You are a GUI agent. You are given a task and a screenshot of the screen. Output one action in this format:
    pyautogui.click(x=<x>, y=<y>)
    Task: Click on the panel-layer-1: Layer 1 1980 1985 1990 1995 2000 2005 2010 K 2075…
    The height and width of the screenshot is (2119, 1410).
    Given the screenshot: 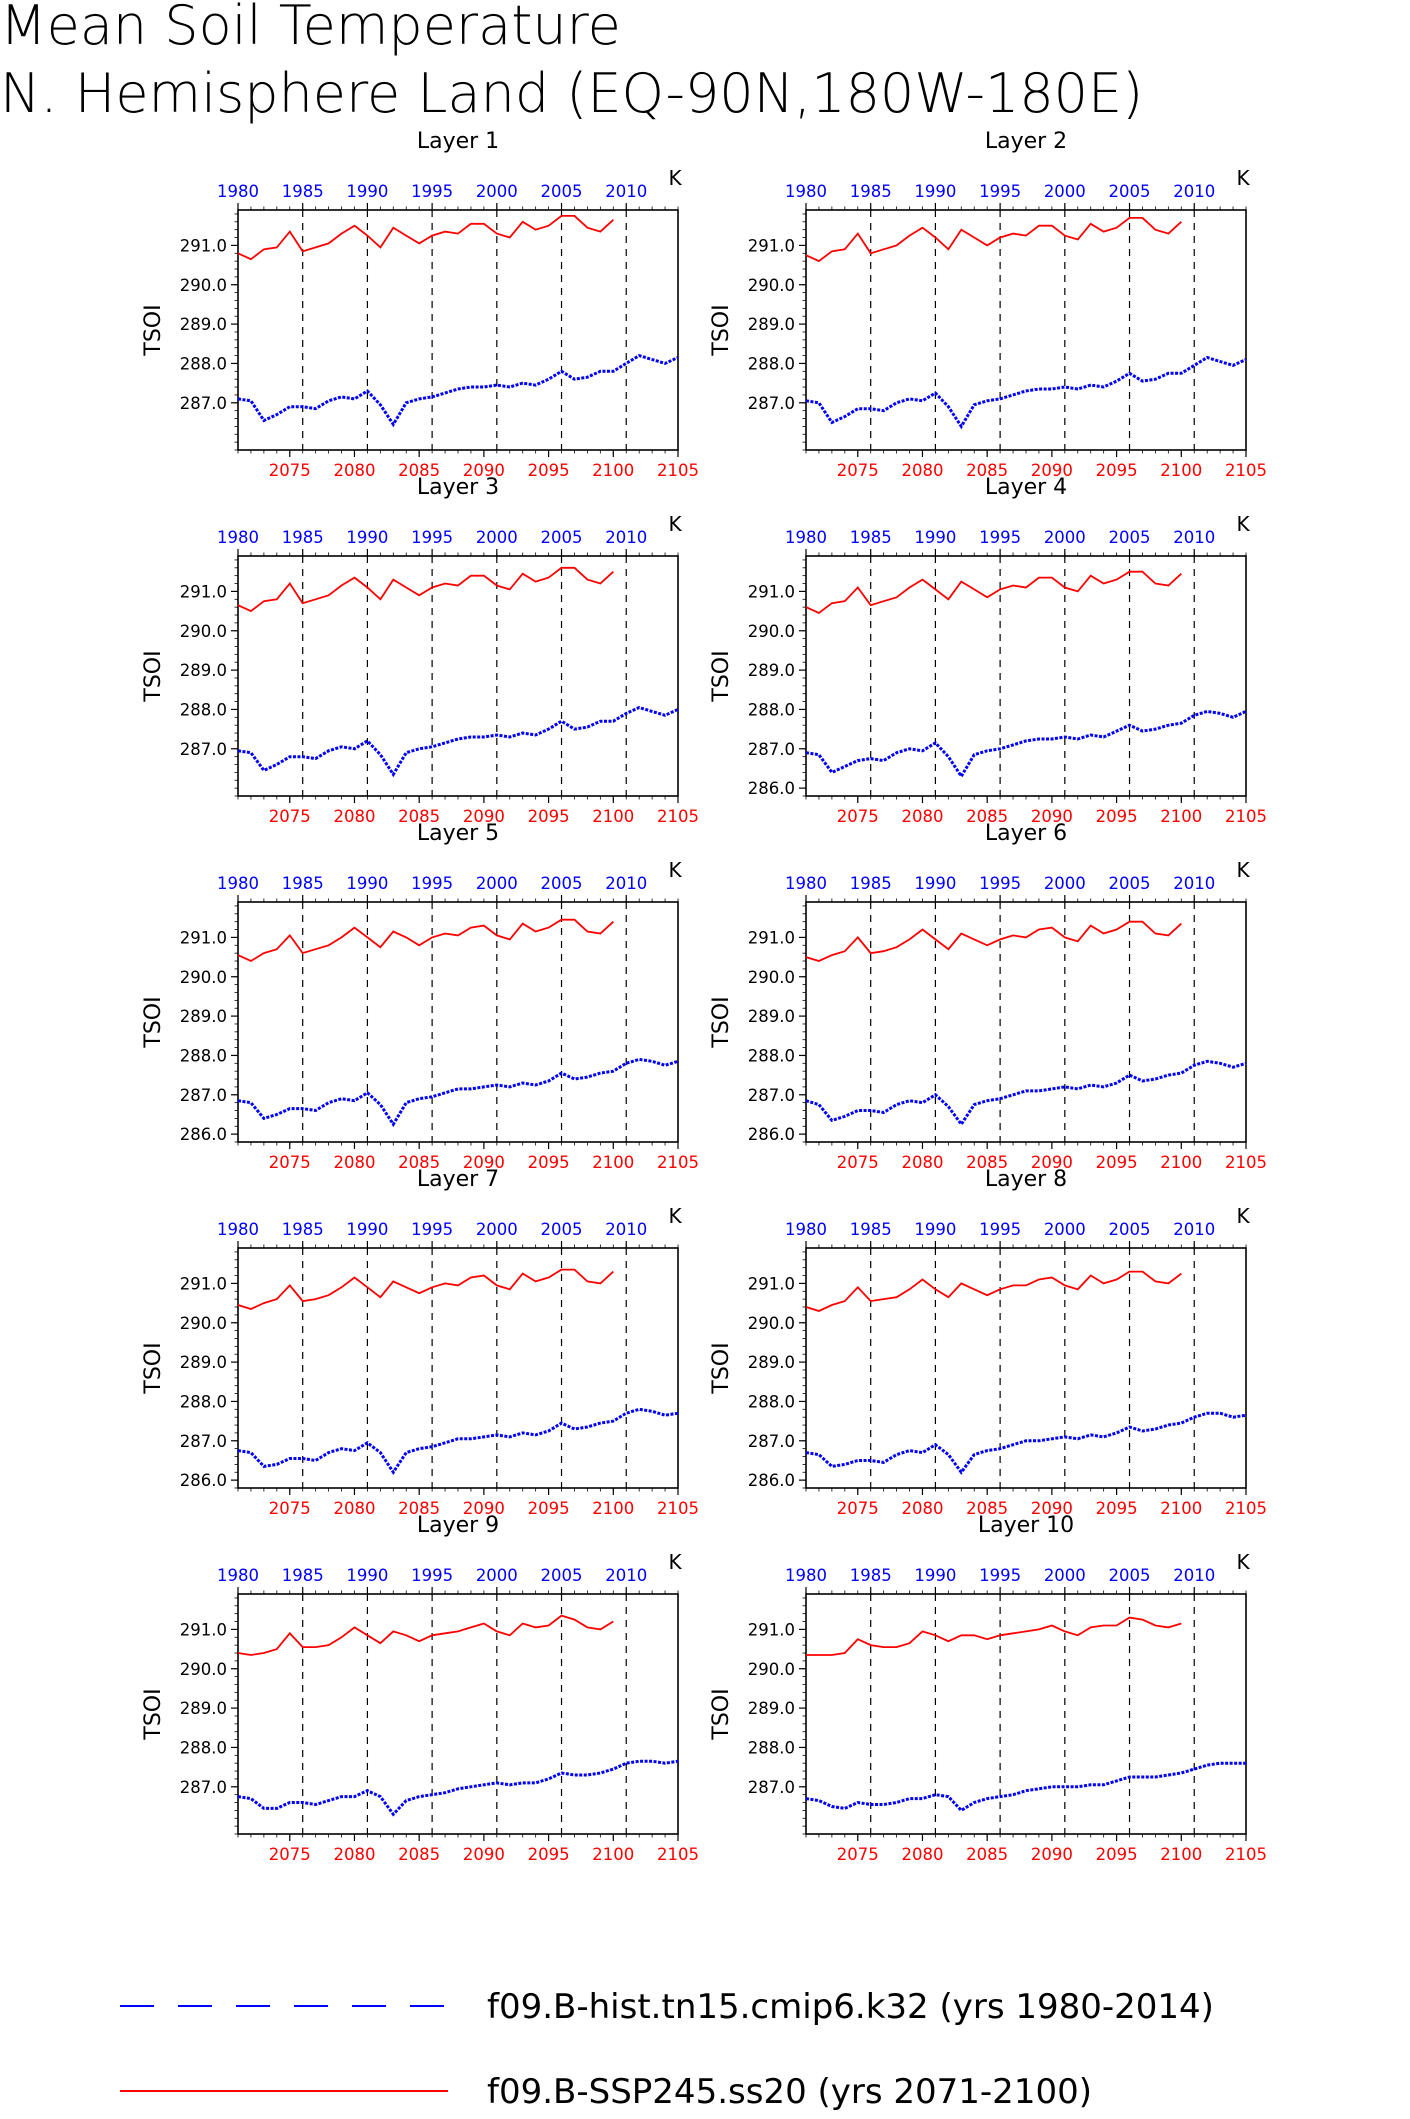 What is the action you would take?
    pyautogui.click(x=420, y=304)
    